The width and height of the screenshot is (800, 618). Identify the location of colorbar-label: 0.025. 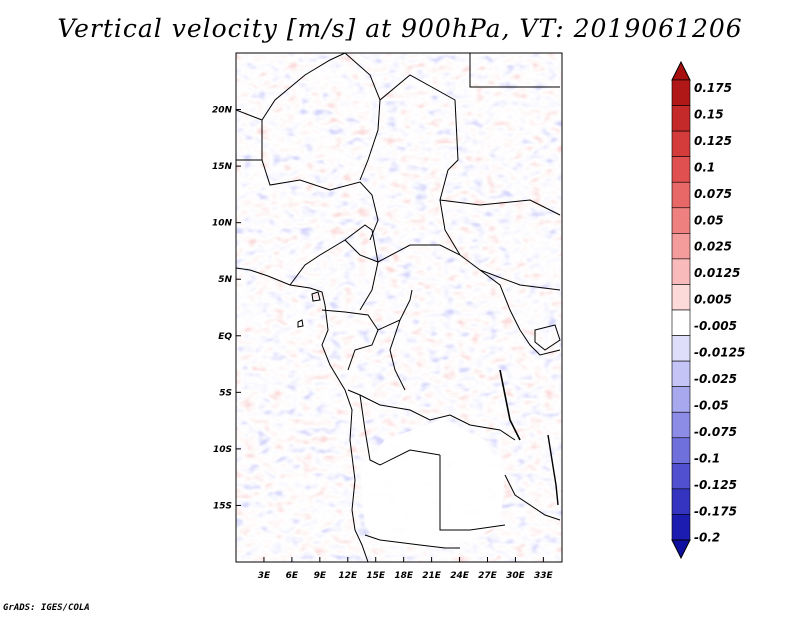
(713, 247).